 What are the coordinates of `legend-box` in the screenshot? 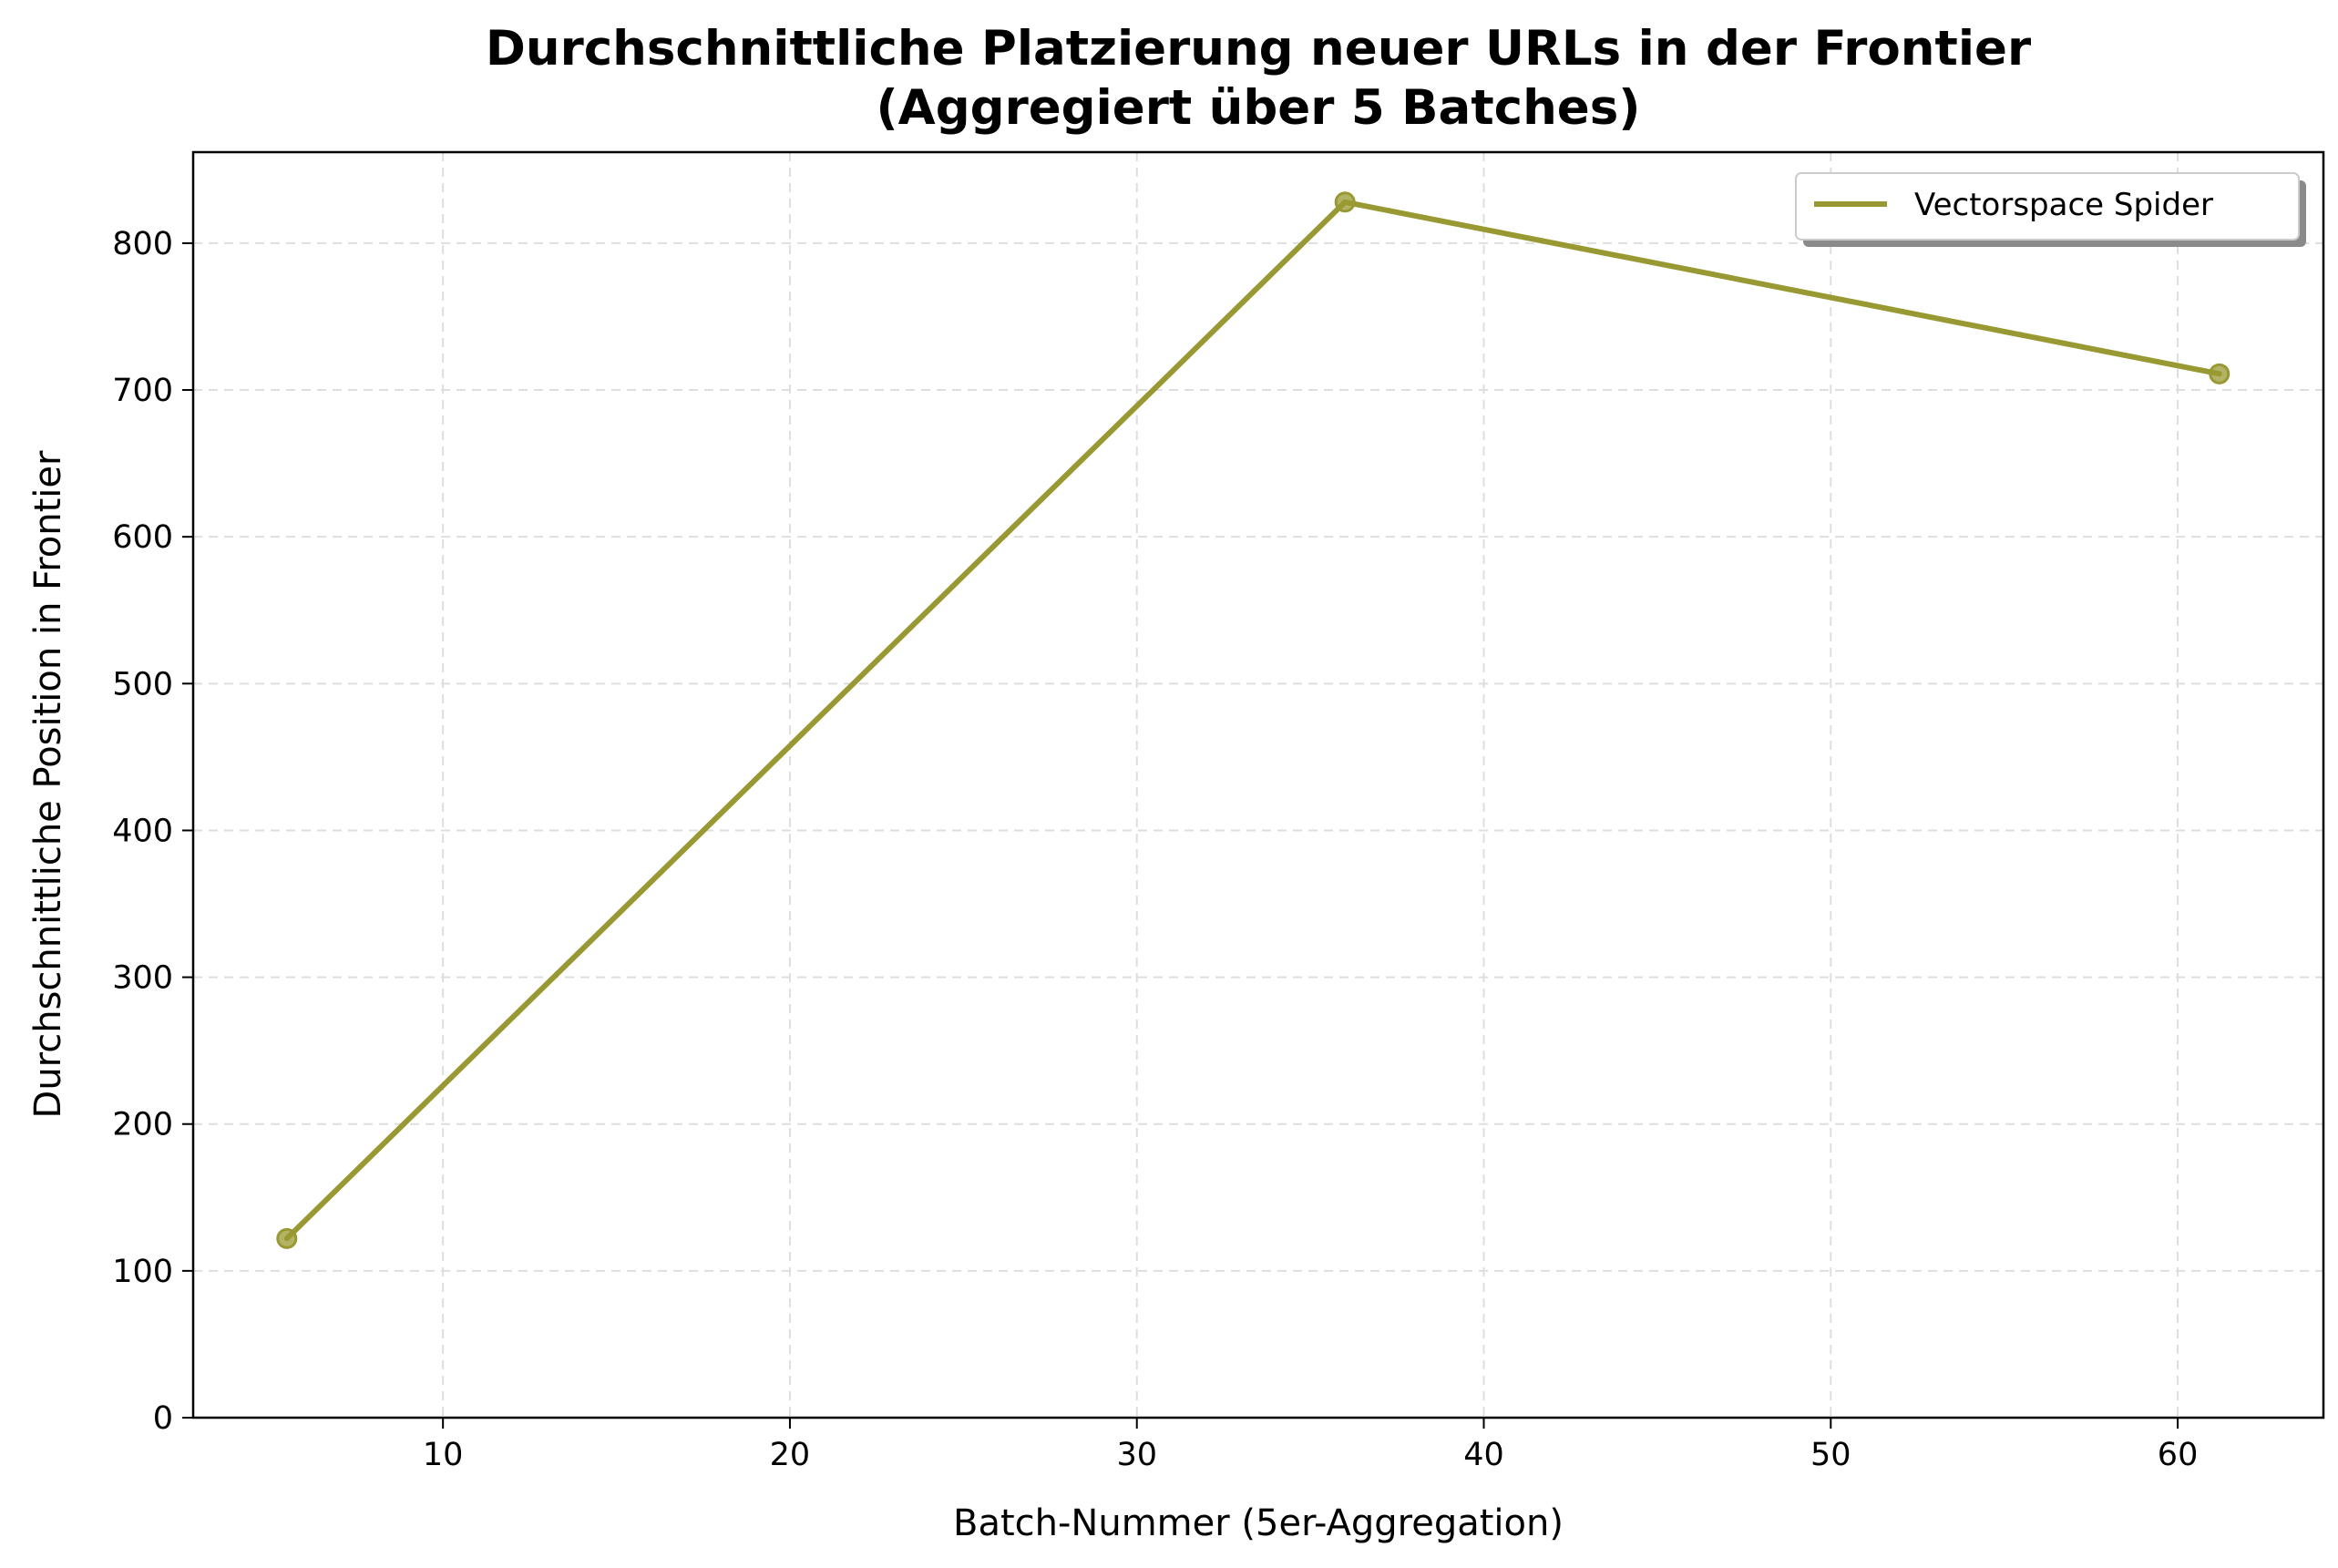 It's located at (2048, 206).